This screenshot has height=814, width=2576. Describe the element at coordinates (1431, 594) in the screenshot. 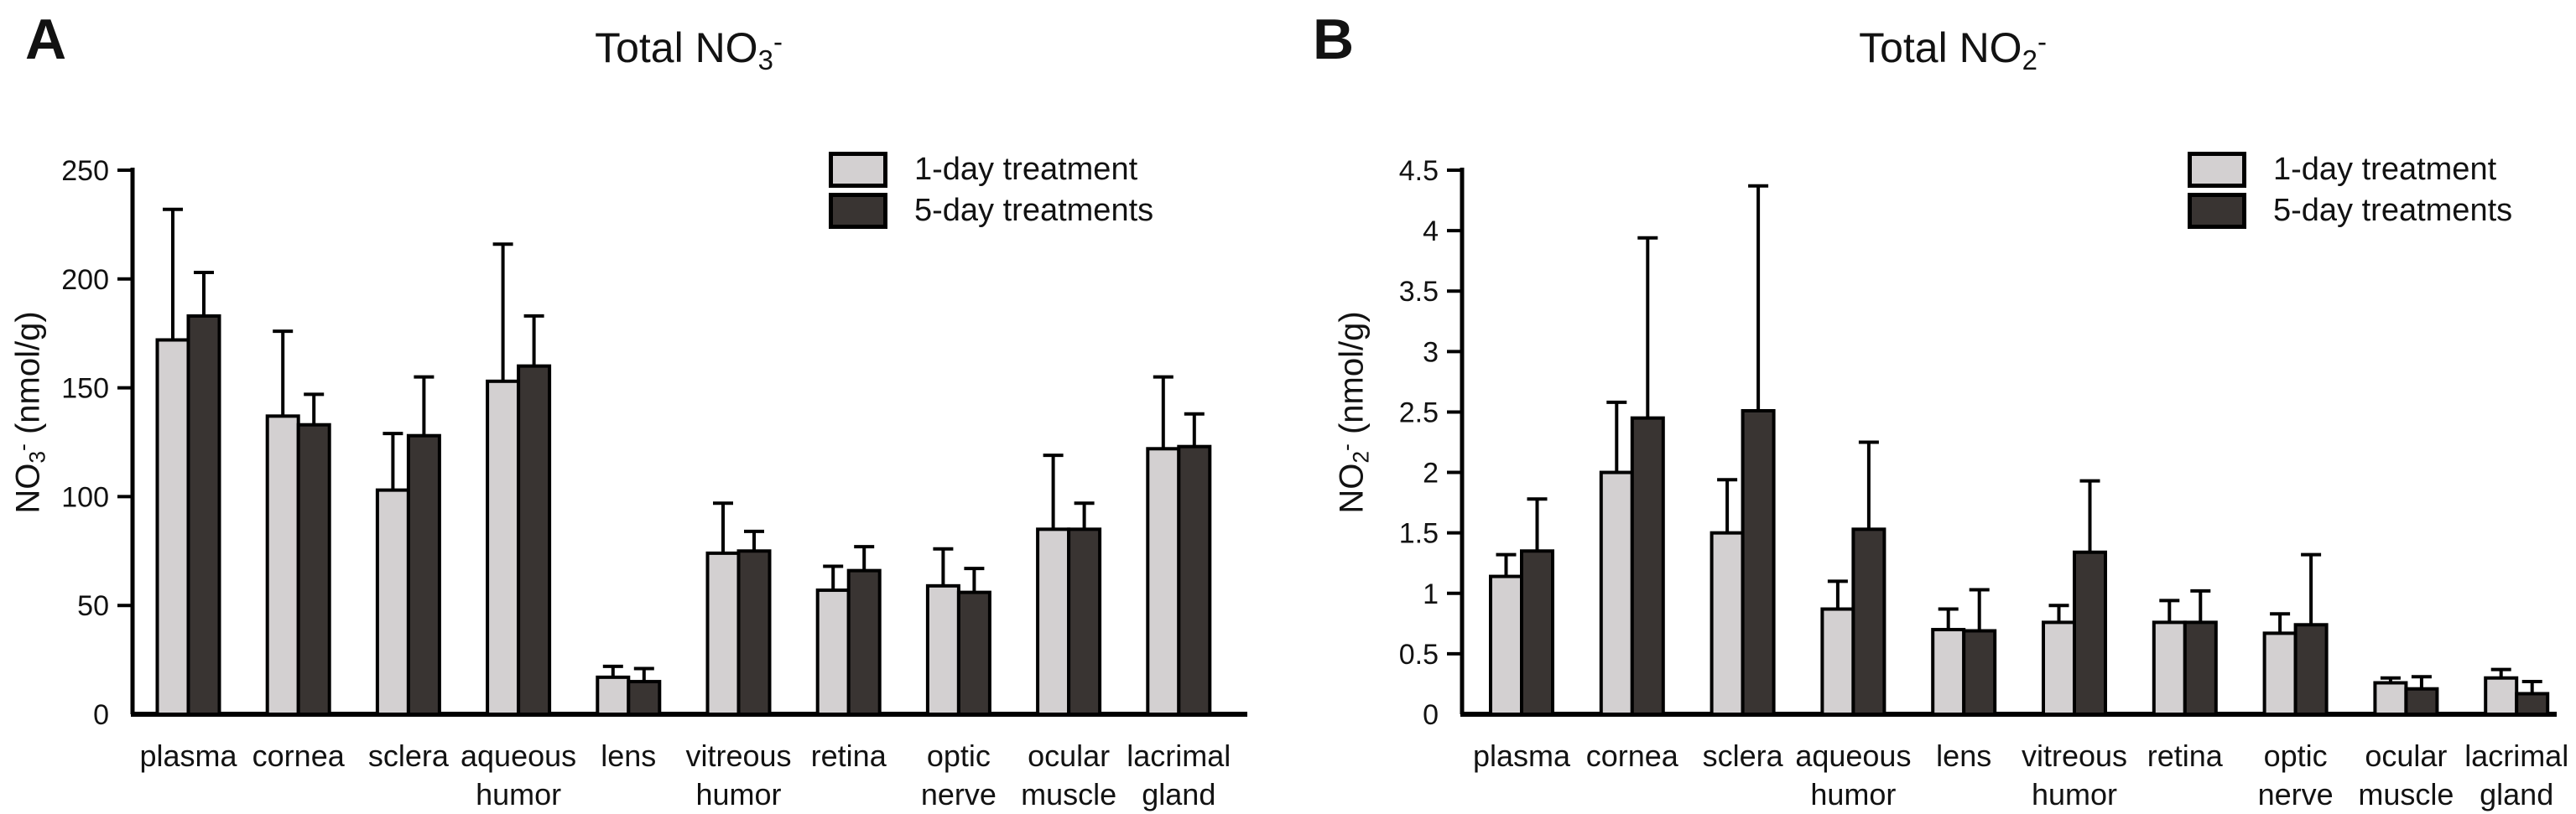

I see `y-tick-label: 1` at that location.